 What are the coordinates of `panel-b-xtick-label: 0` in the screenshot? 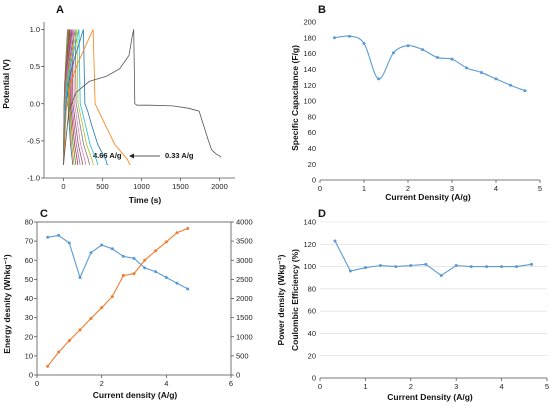 It's located at (320, 188).